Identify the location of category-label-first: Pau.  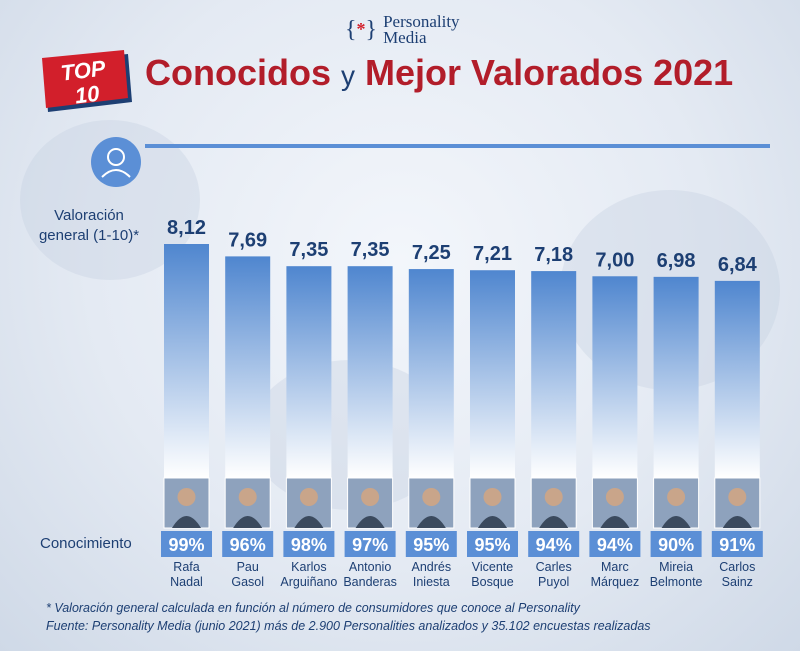
(248, 567).